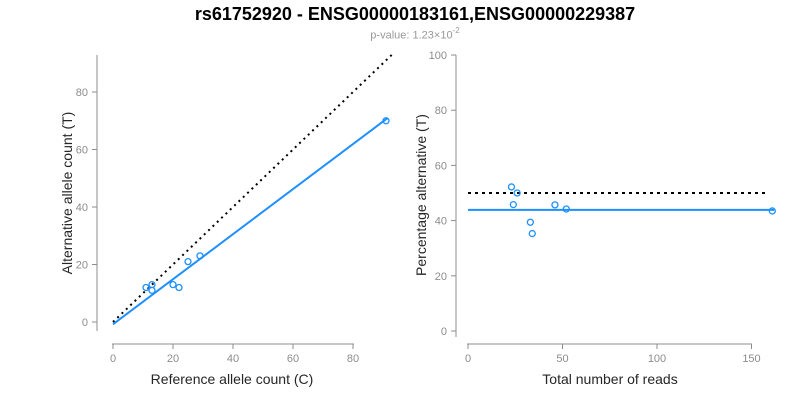 The width and height of the screenshot is (800, 400). What do you see at coordinates (232, 379) in the screenshot?
I see `left-xaxis-title: Reference allele count (C)` at bounding box center [232, 379].